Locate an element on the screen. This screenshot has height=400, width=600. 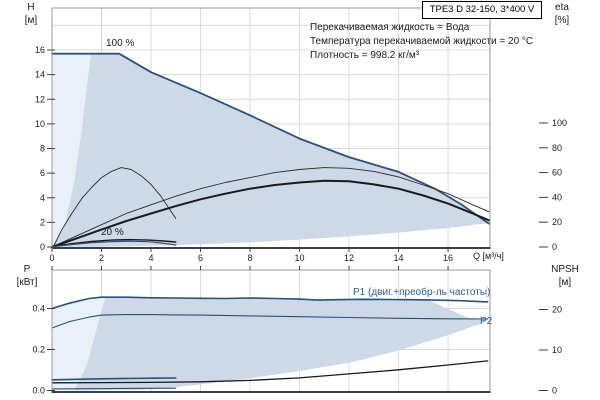
p1-curve-label: P1 (двиг.+преобр-ль частоты) is located at coordinates (422, 292).